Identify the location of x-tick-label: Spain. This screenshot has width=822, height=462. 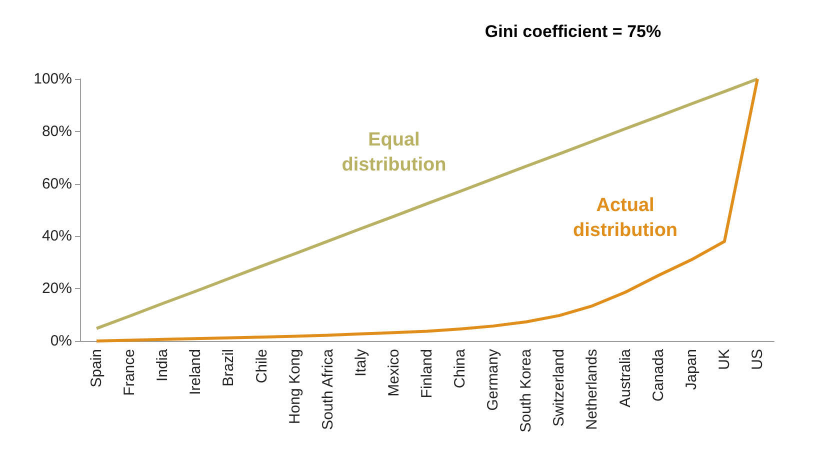
(97, 368).